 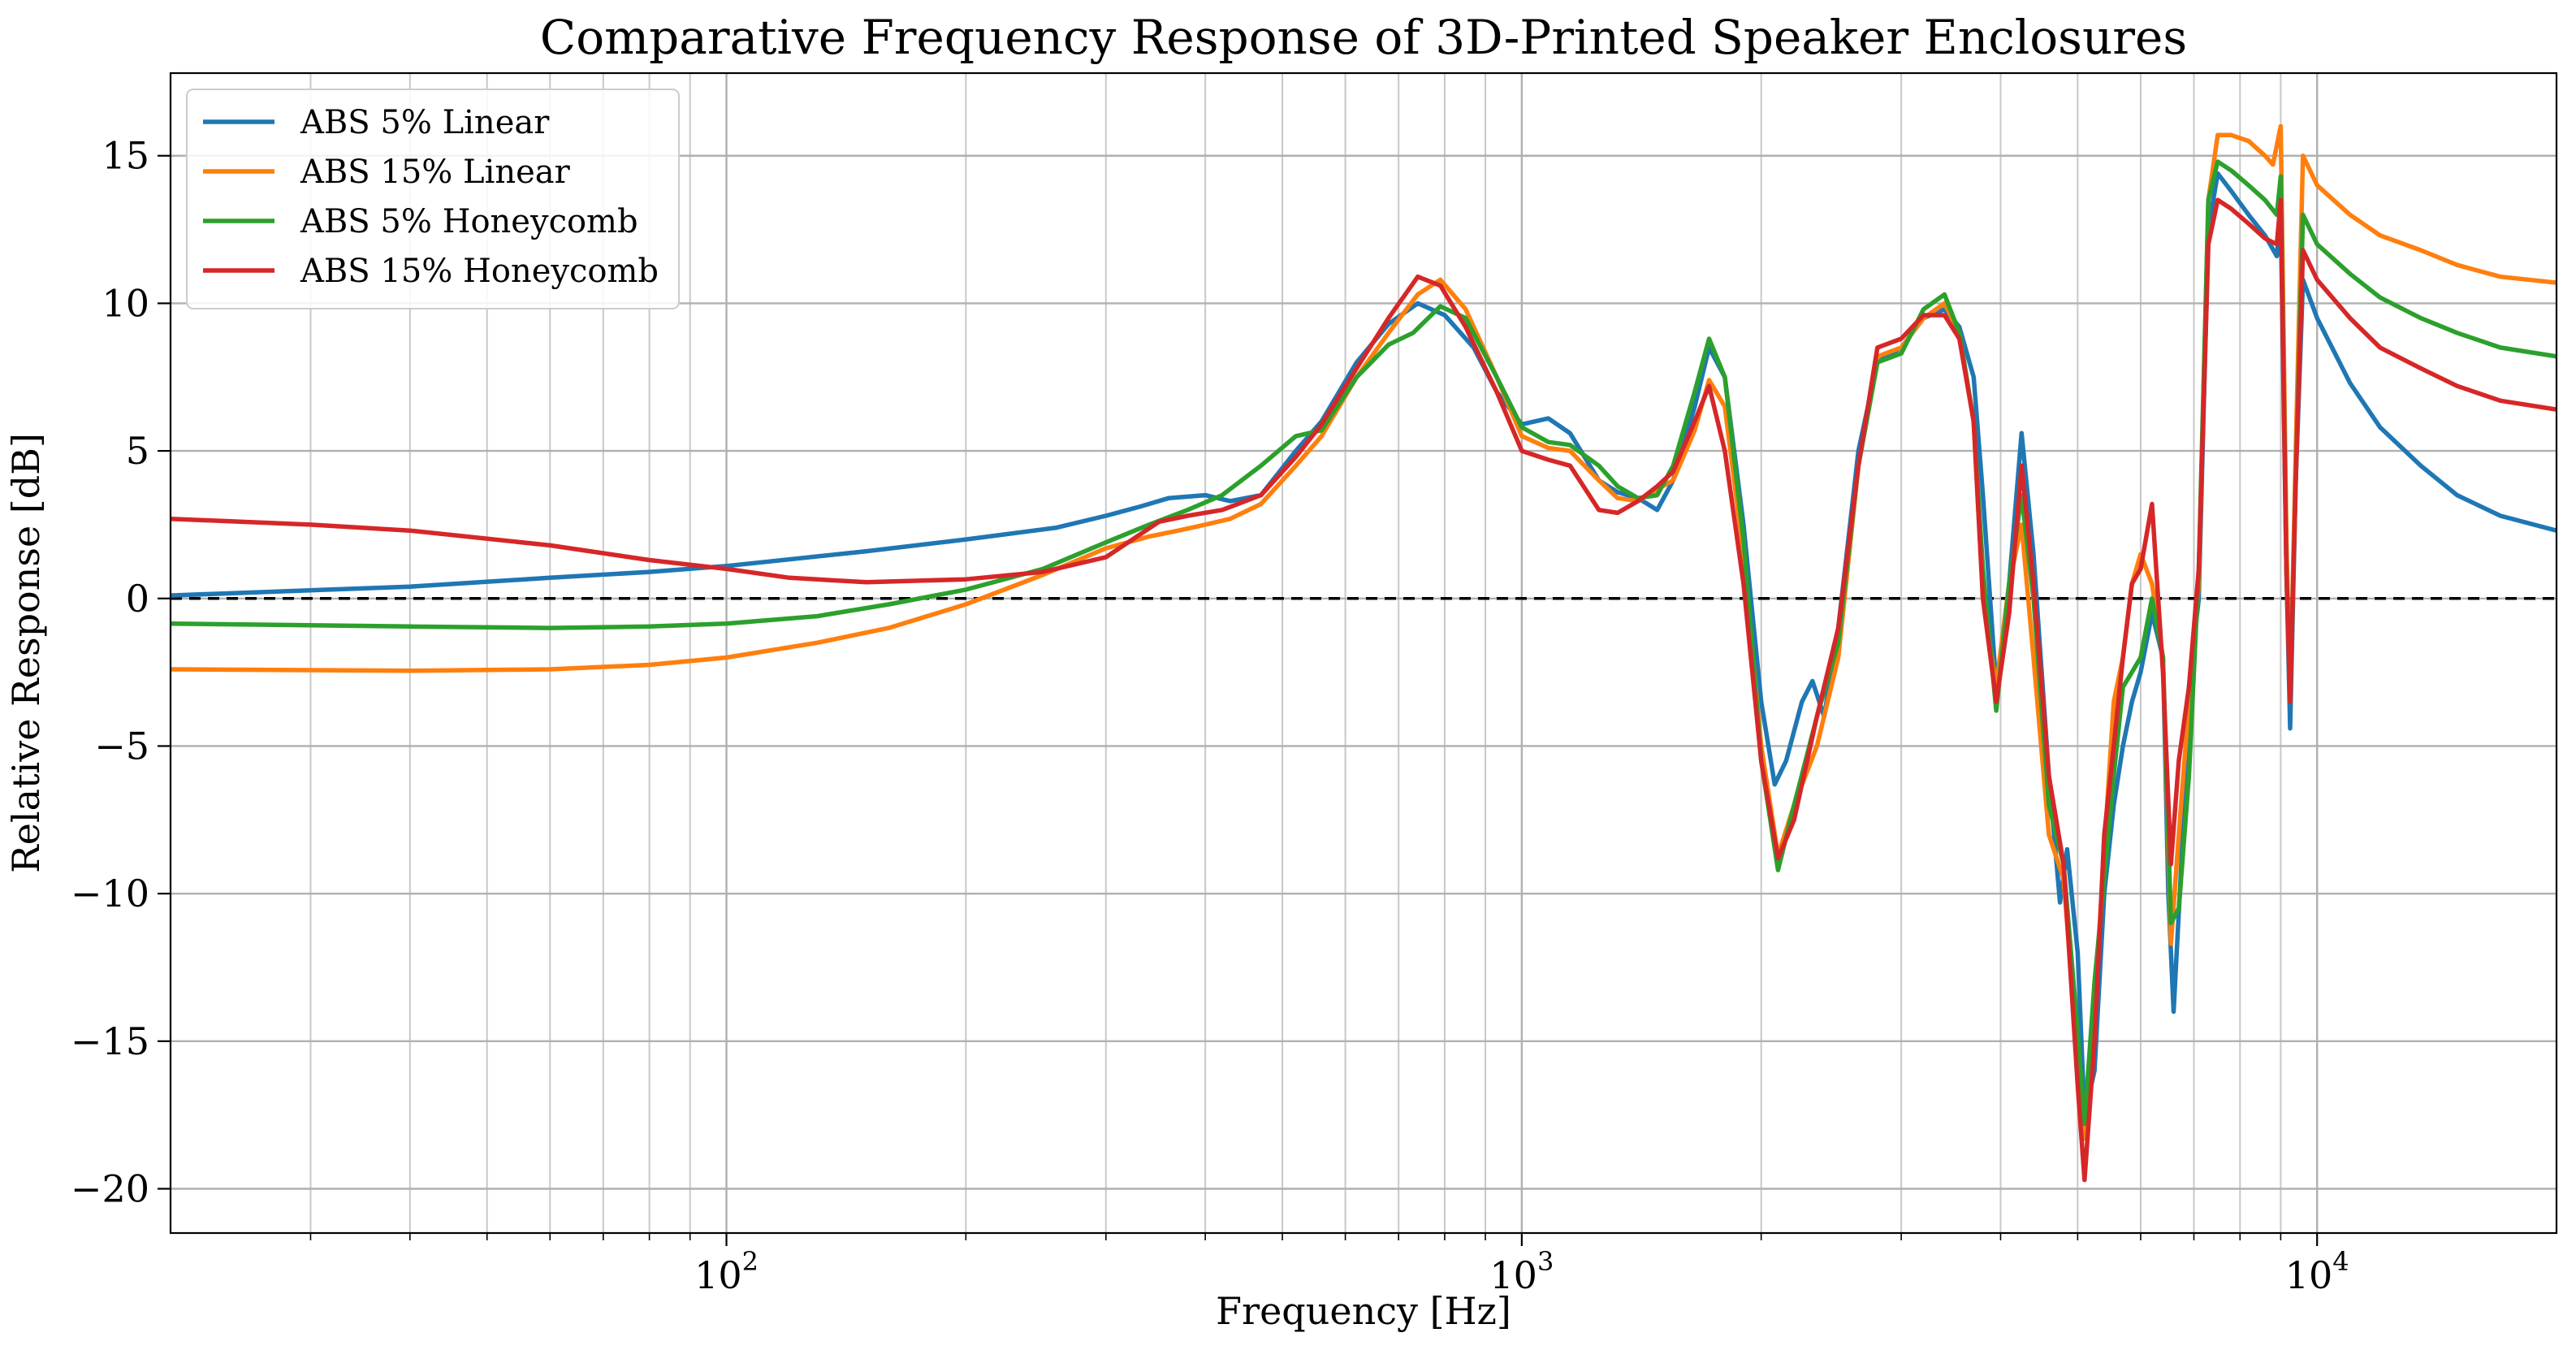 What do you see at coordinates (436, 172) in the screenshot?
I see `legend-label-2: ABS 15% Linear` at bounding box center [436, 172].